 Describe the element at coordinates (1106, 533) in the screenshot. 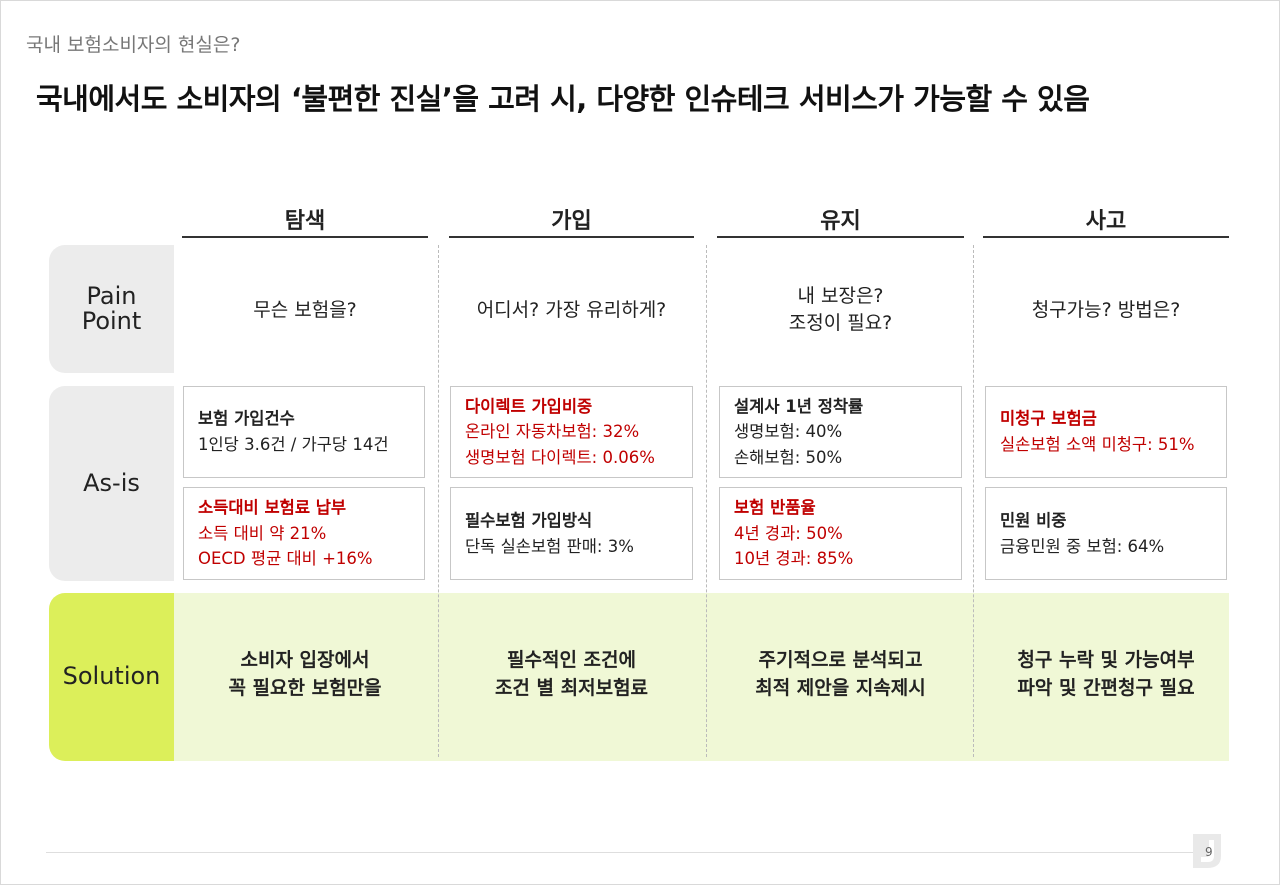

I see `as-is-card: 민원 비중 금융민원 중 보험: 64%` at that location.